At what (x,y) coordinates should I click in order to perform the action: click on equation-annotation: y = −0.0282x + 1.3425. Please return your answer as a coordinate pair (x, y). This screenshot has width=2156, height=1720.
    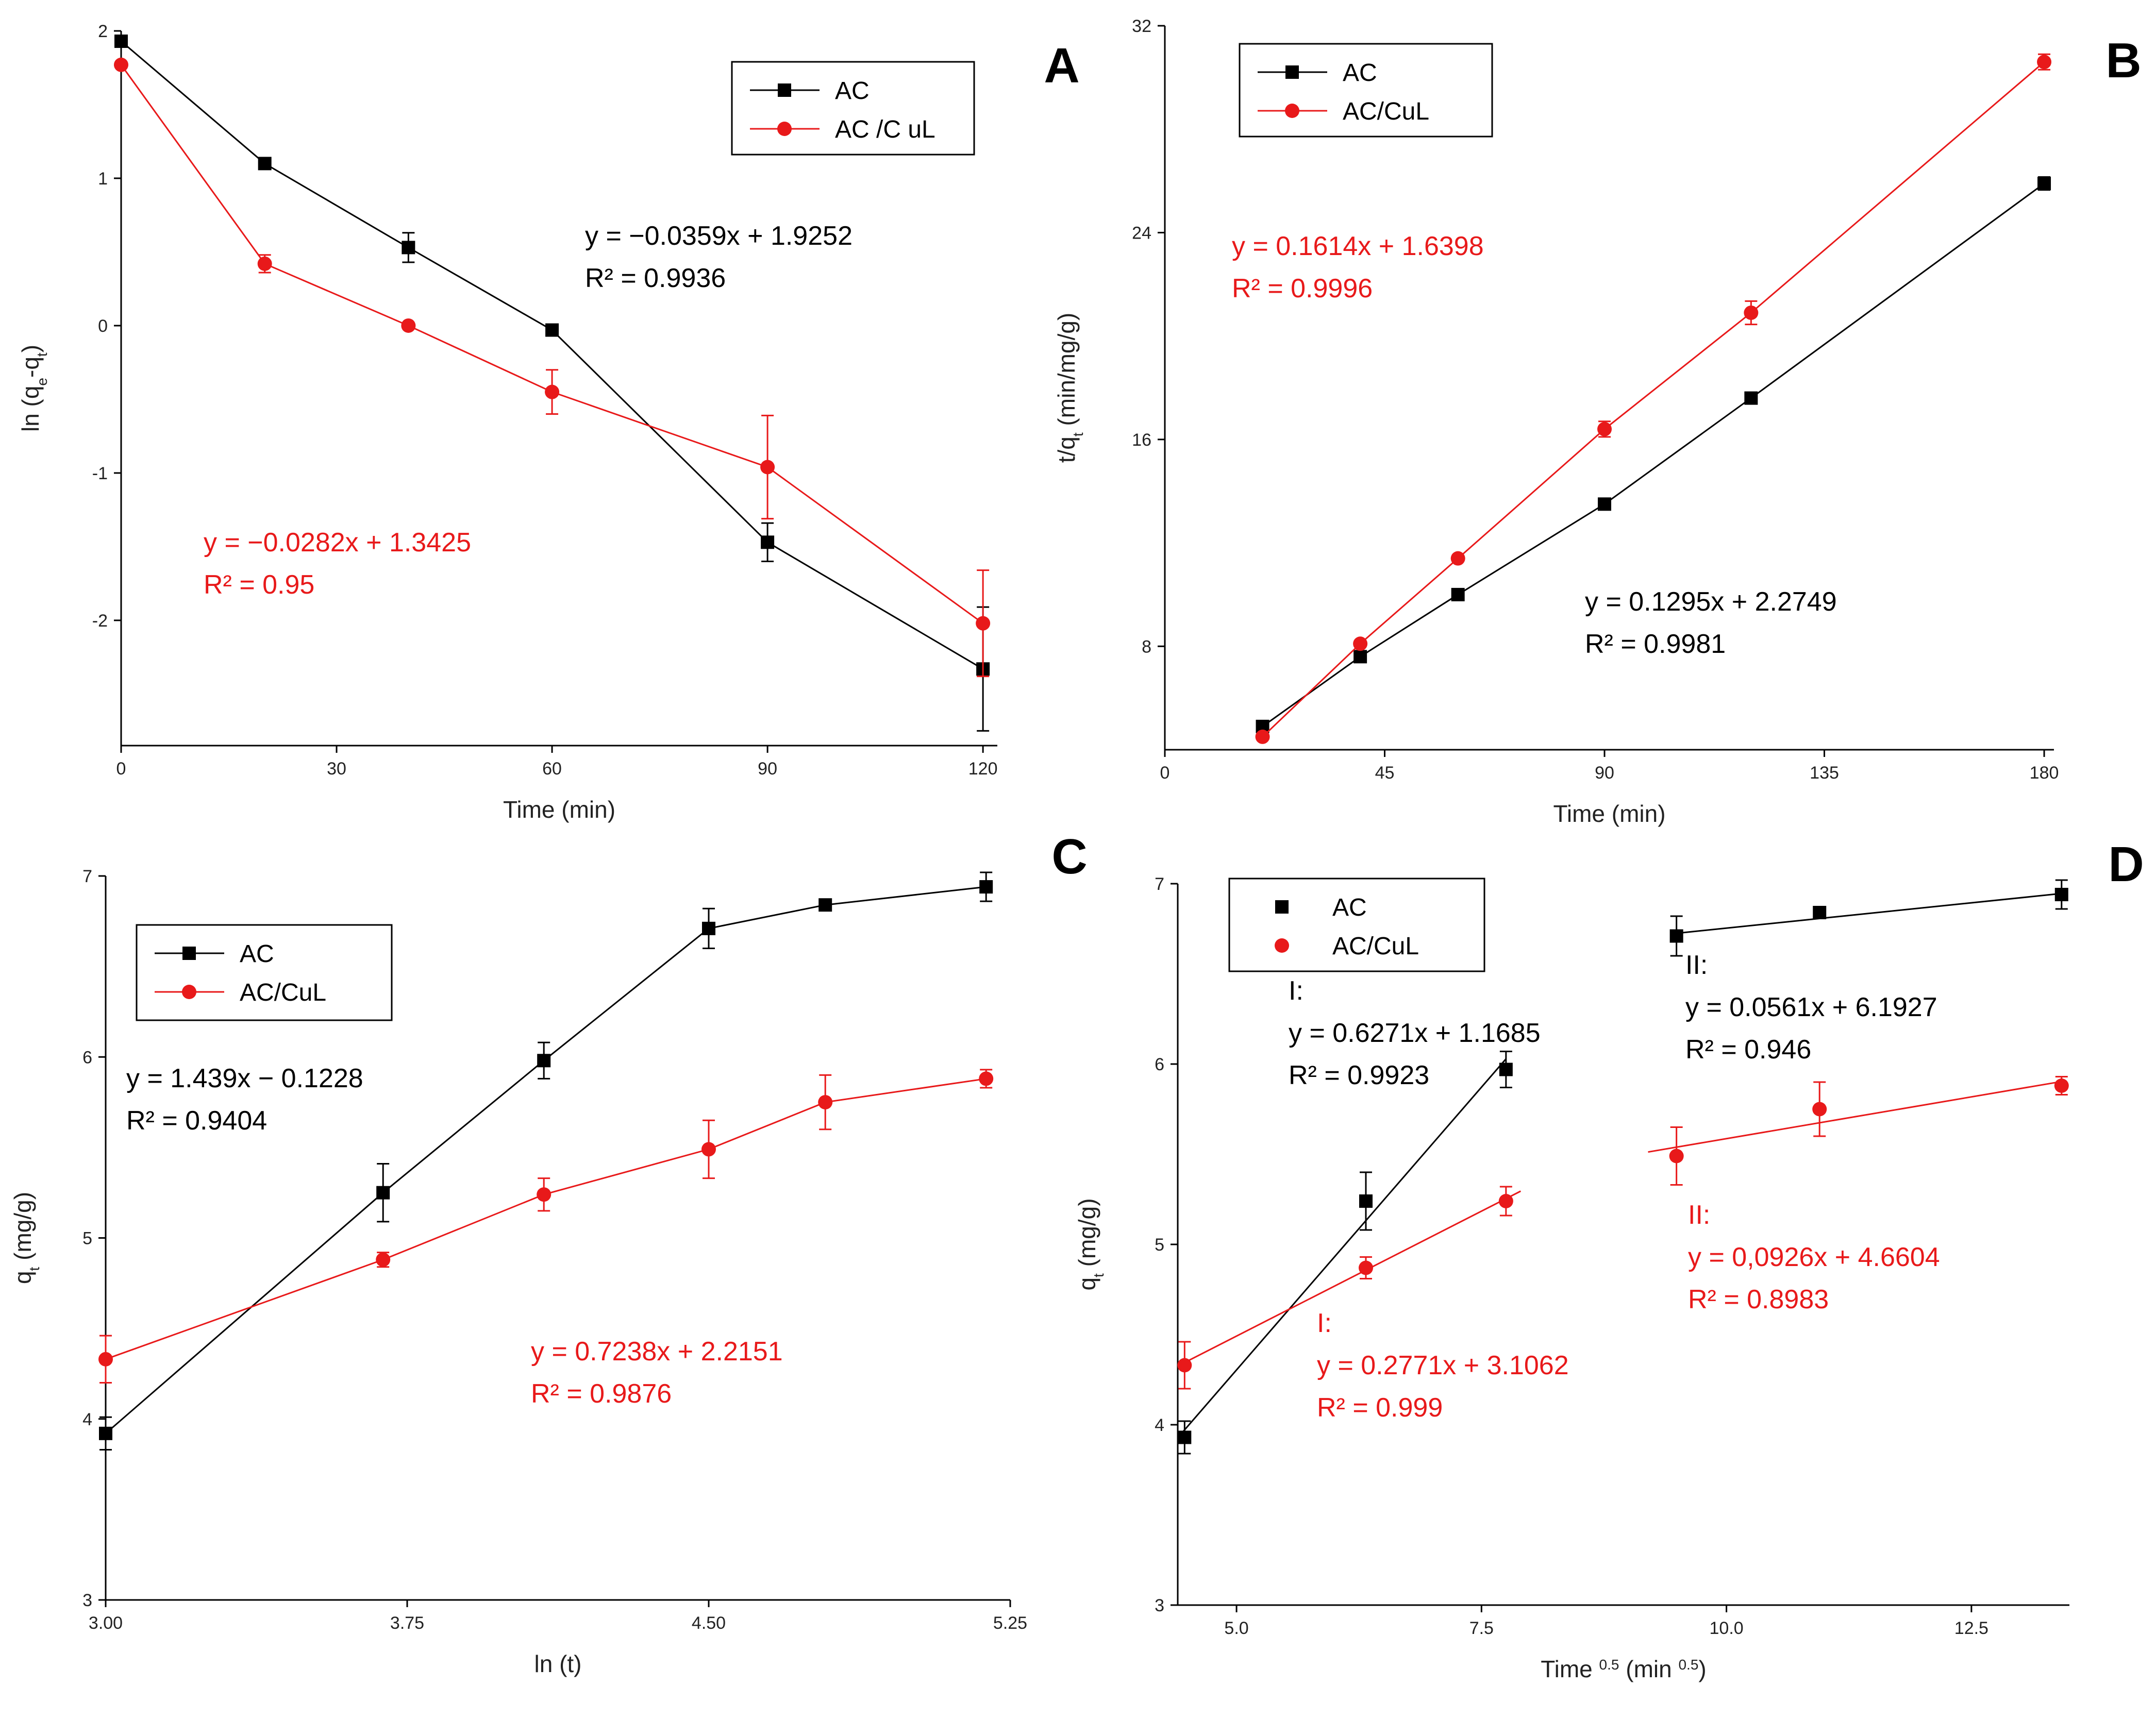
    Looking at the image, I should click on (337, 543).